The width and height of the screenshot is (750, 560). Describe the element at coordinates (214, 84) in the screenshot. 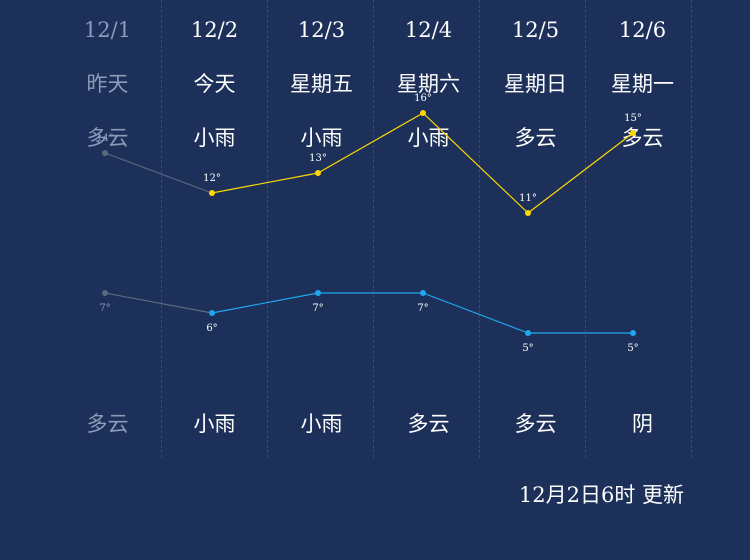

I see `day-name: 今天` at that location.